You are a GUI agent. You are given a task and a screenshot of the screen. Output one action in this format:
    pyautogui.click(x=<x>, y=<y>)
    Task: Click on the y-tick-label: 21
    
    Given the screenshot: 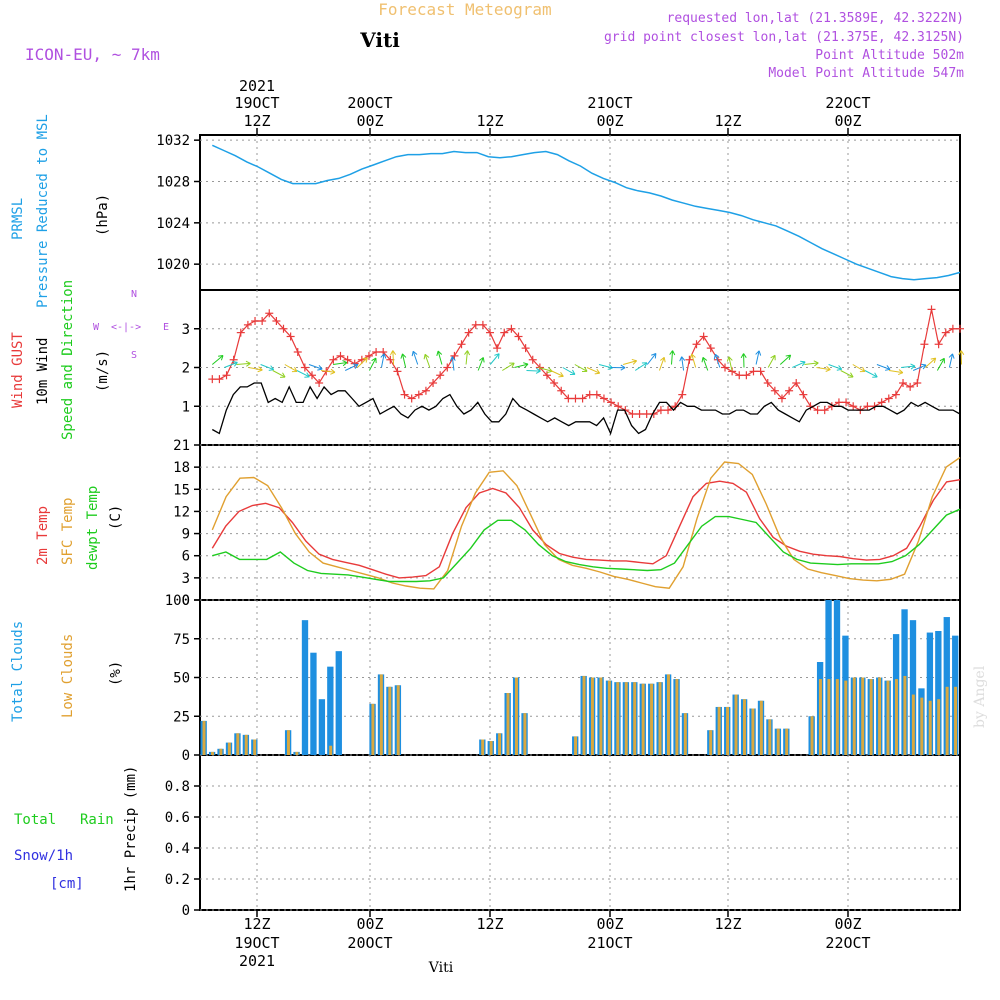 What is the action you would take?
    pyautogui.click(x=181, y=446)
    